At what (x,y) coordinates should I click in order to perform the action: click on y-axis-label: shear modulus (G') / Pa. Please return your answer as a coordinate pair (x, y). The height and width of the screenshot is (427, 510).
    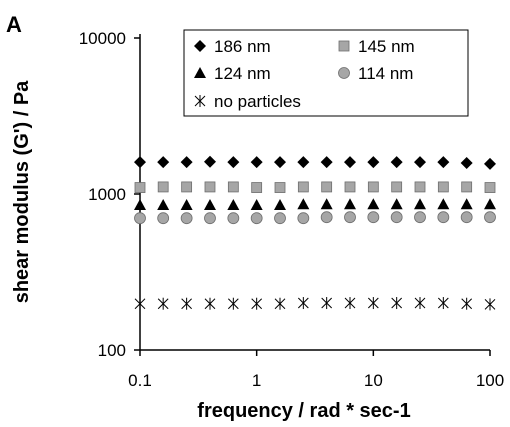
    Looking at the image, I should click on (22, 191).